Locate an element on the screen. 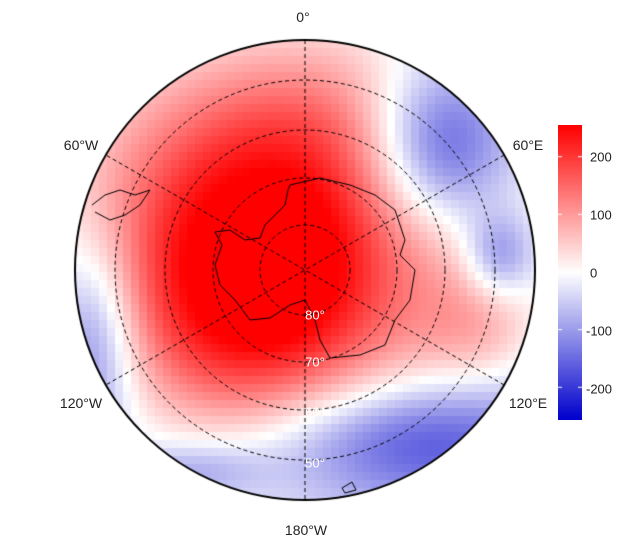 This screenshot has width=625, height=552. colorbar-tick: -100 is located at coordinates (599, 331).